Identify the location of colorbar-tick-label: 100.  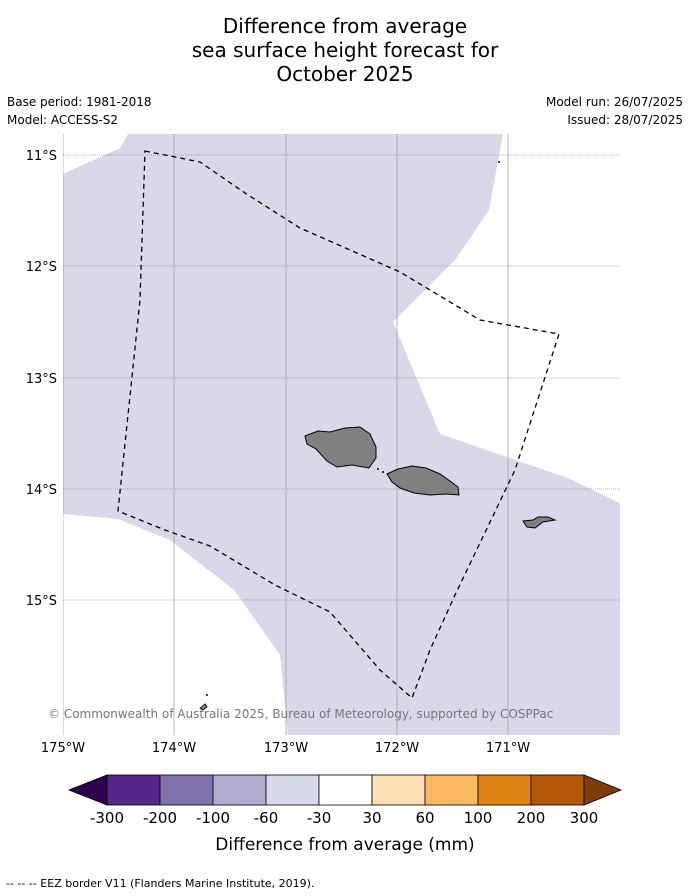
(478, 818).